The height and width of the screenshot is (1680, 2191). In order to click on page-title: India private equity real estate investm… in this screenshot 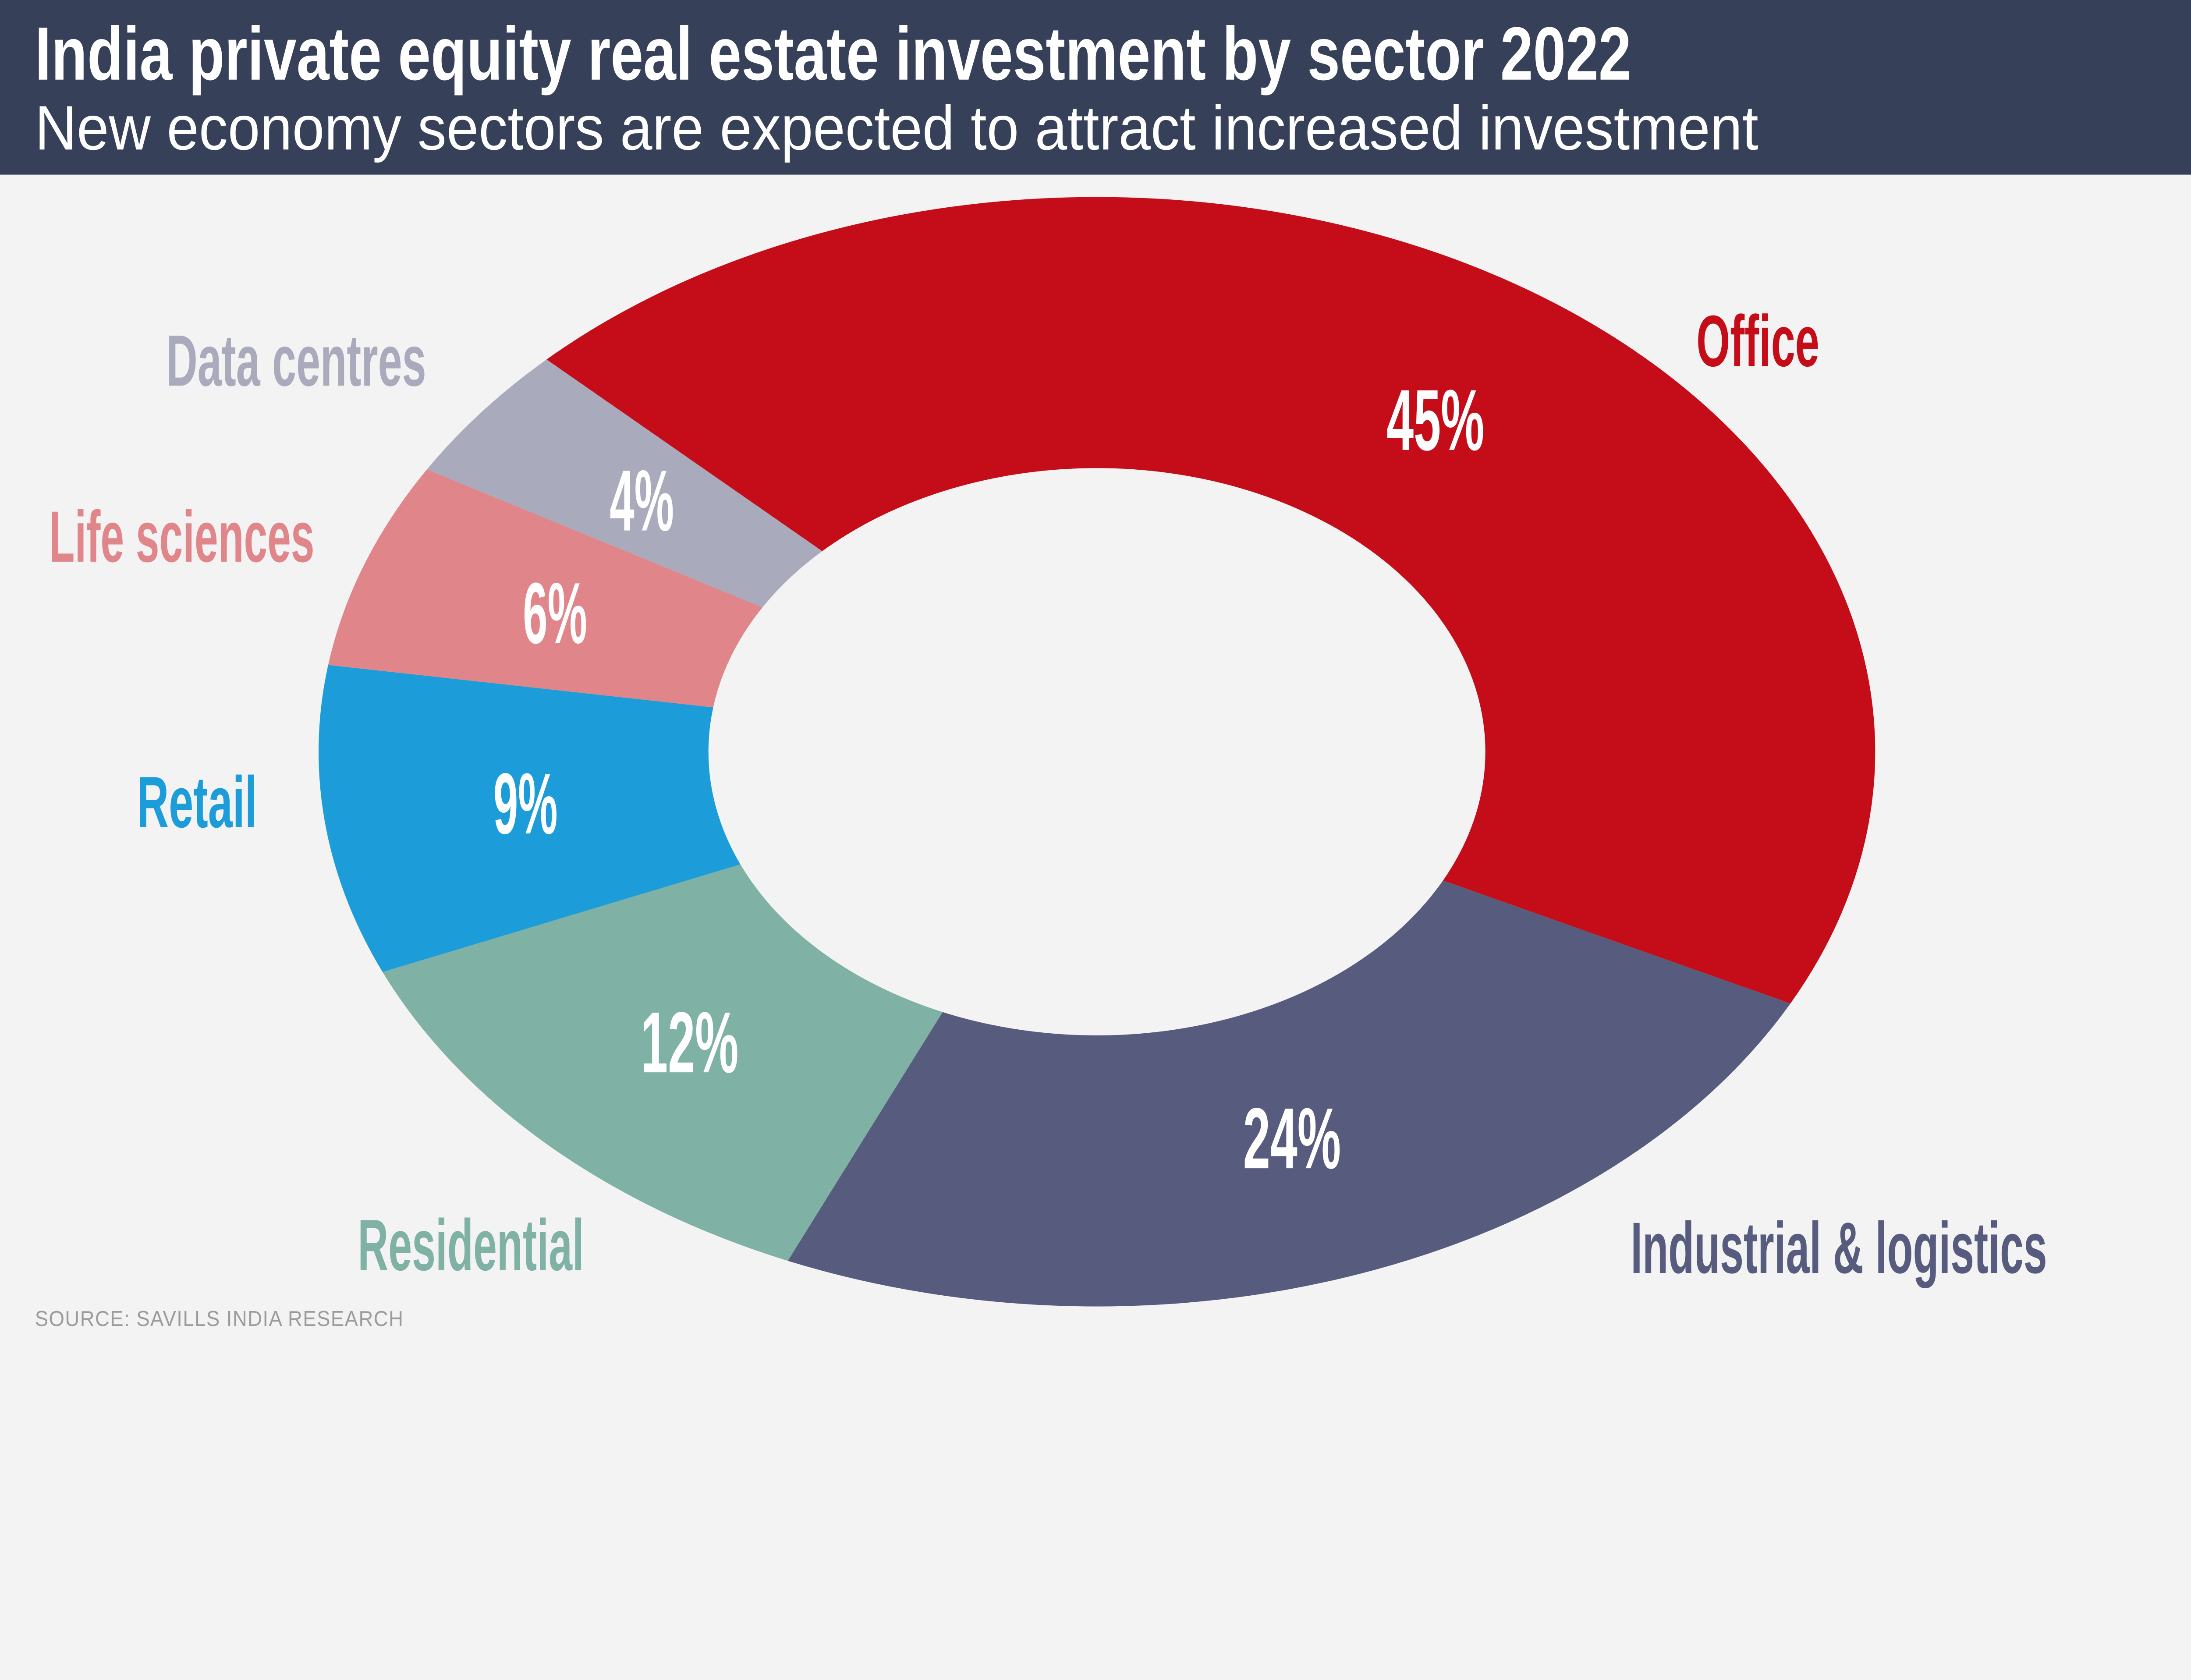, I will do `click(1113, 55)`.